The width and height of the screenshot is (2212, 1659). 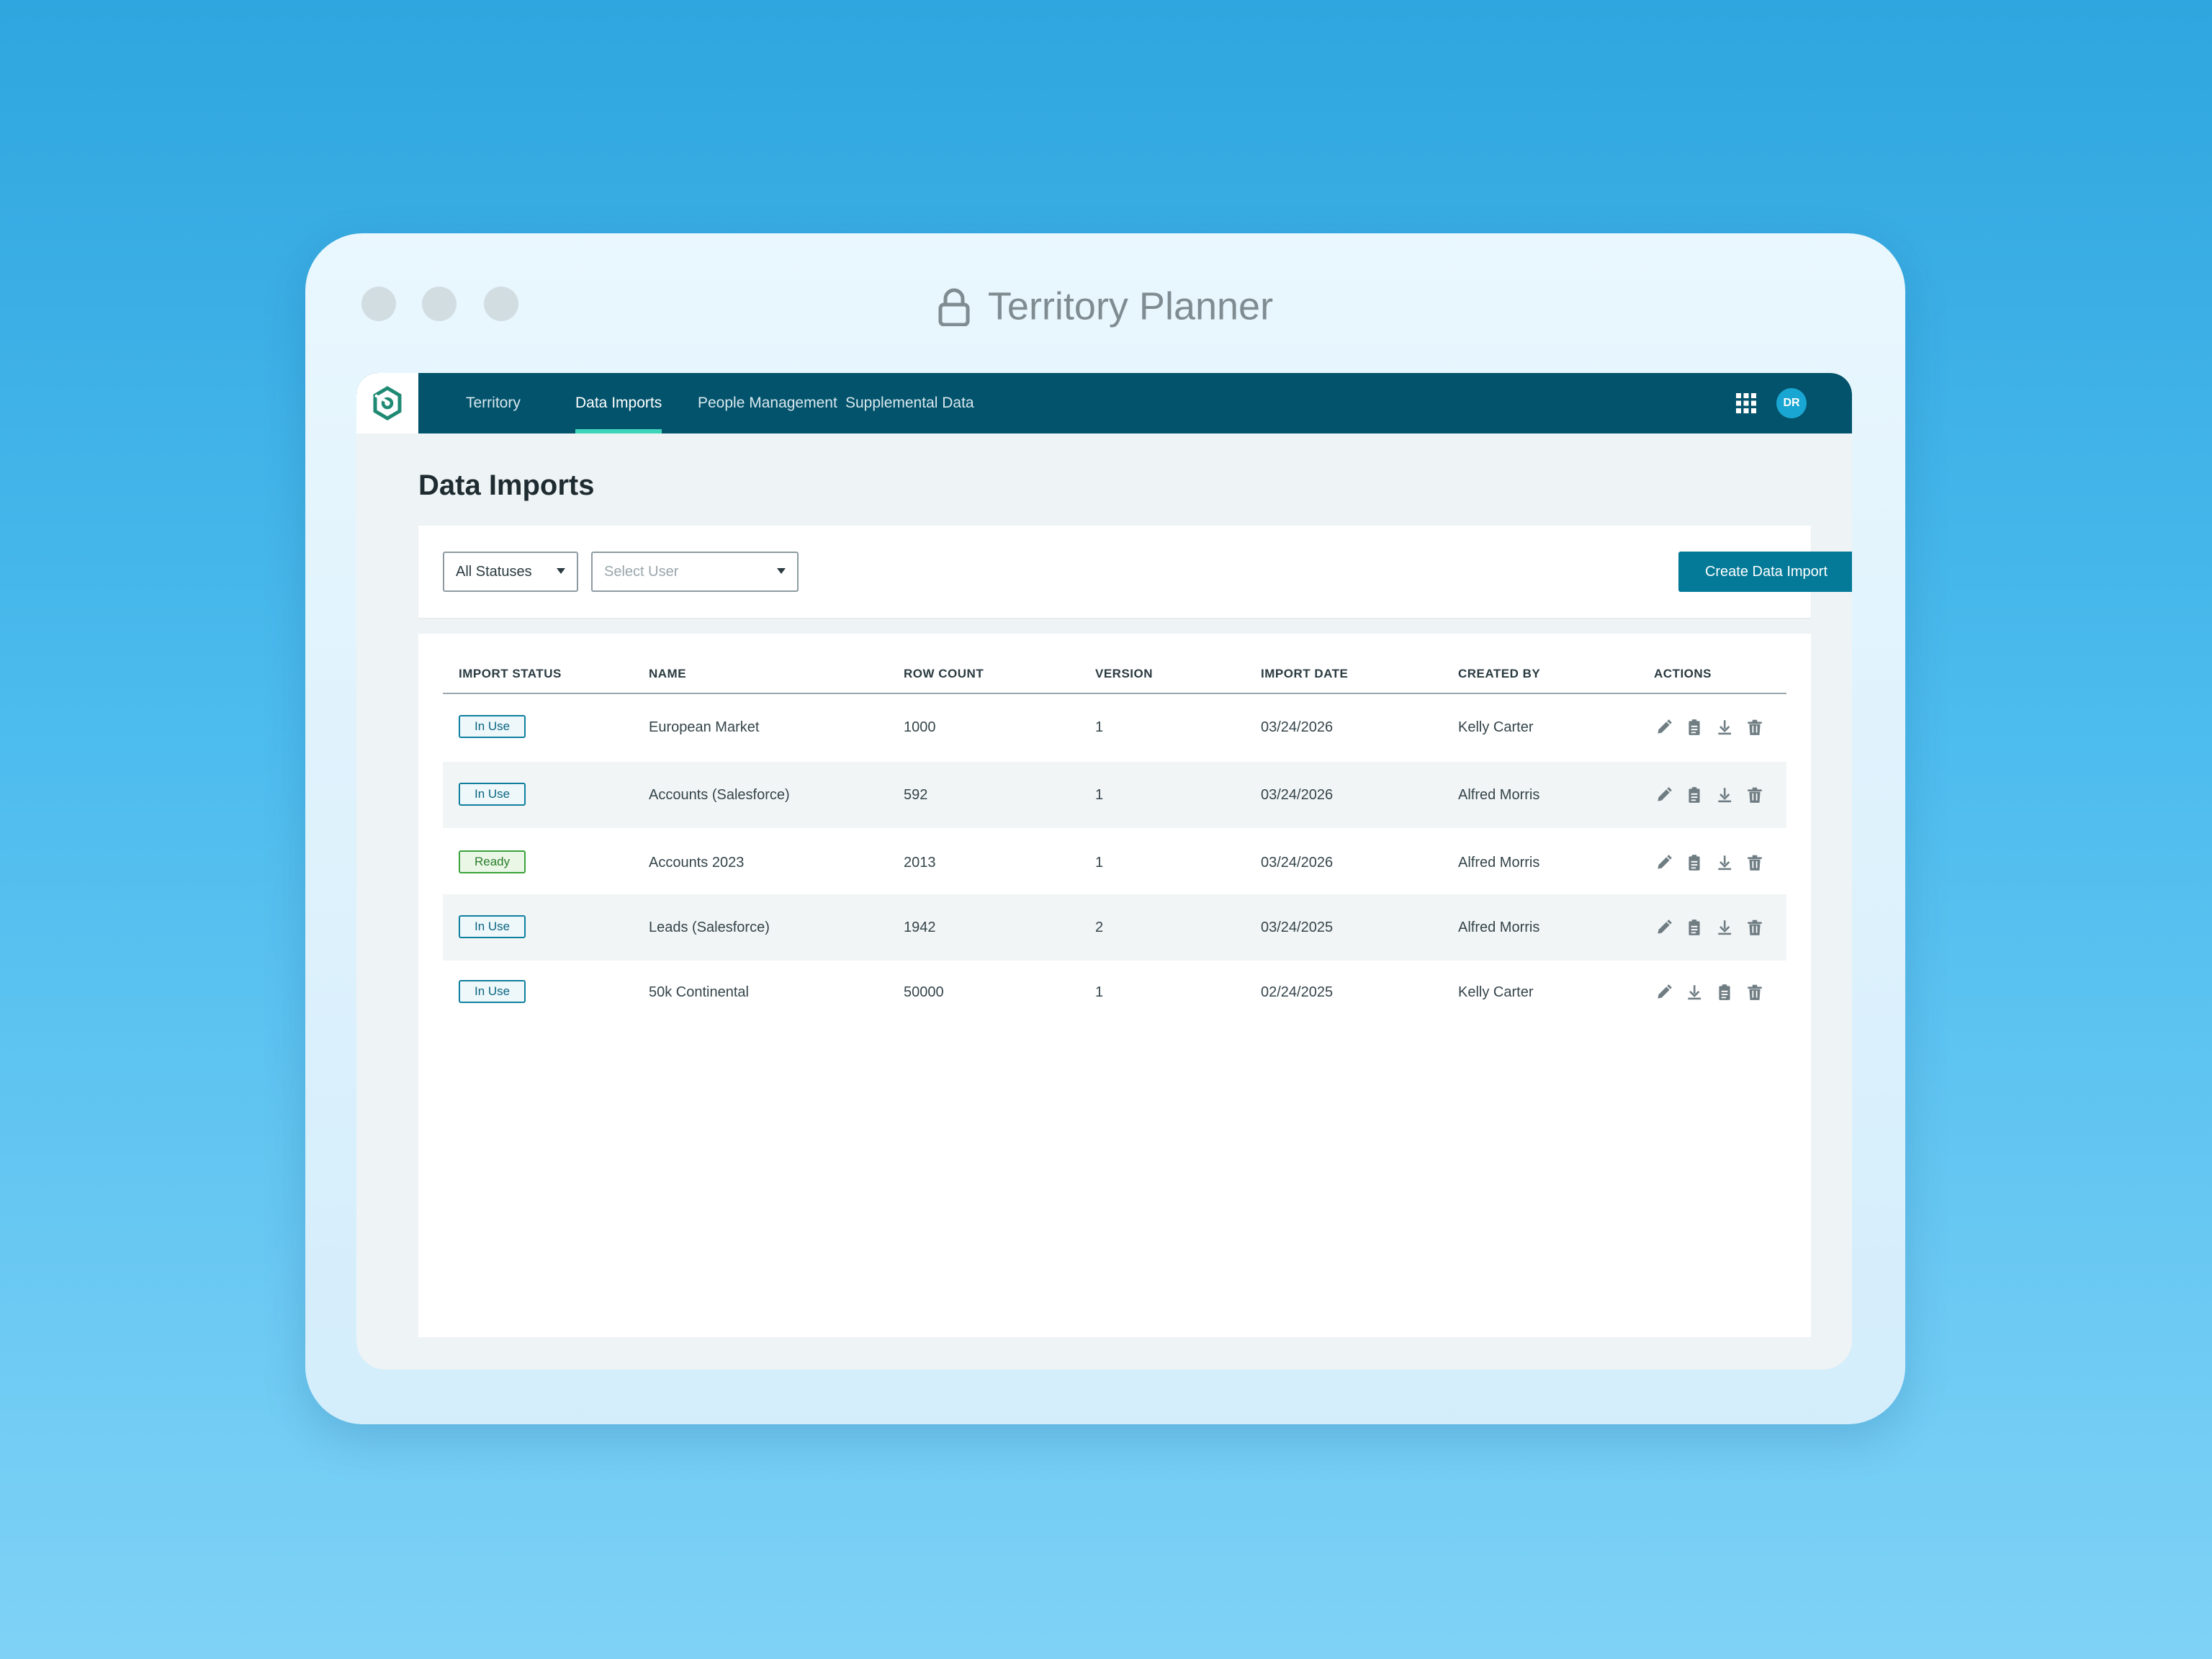 I want to click on column-header-row-count: ROW COUNT, so click(x=944, y=674).